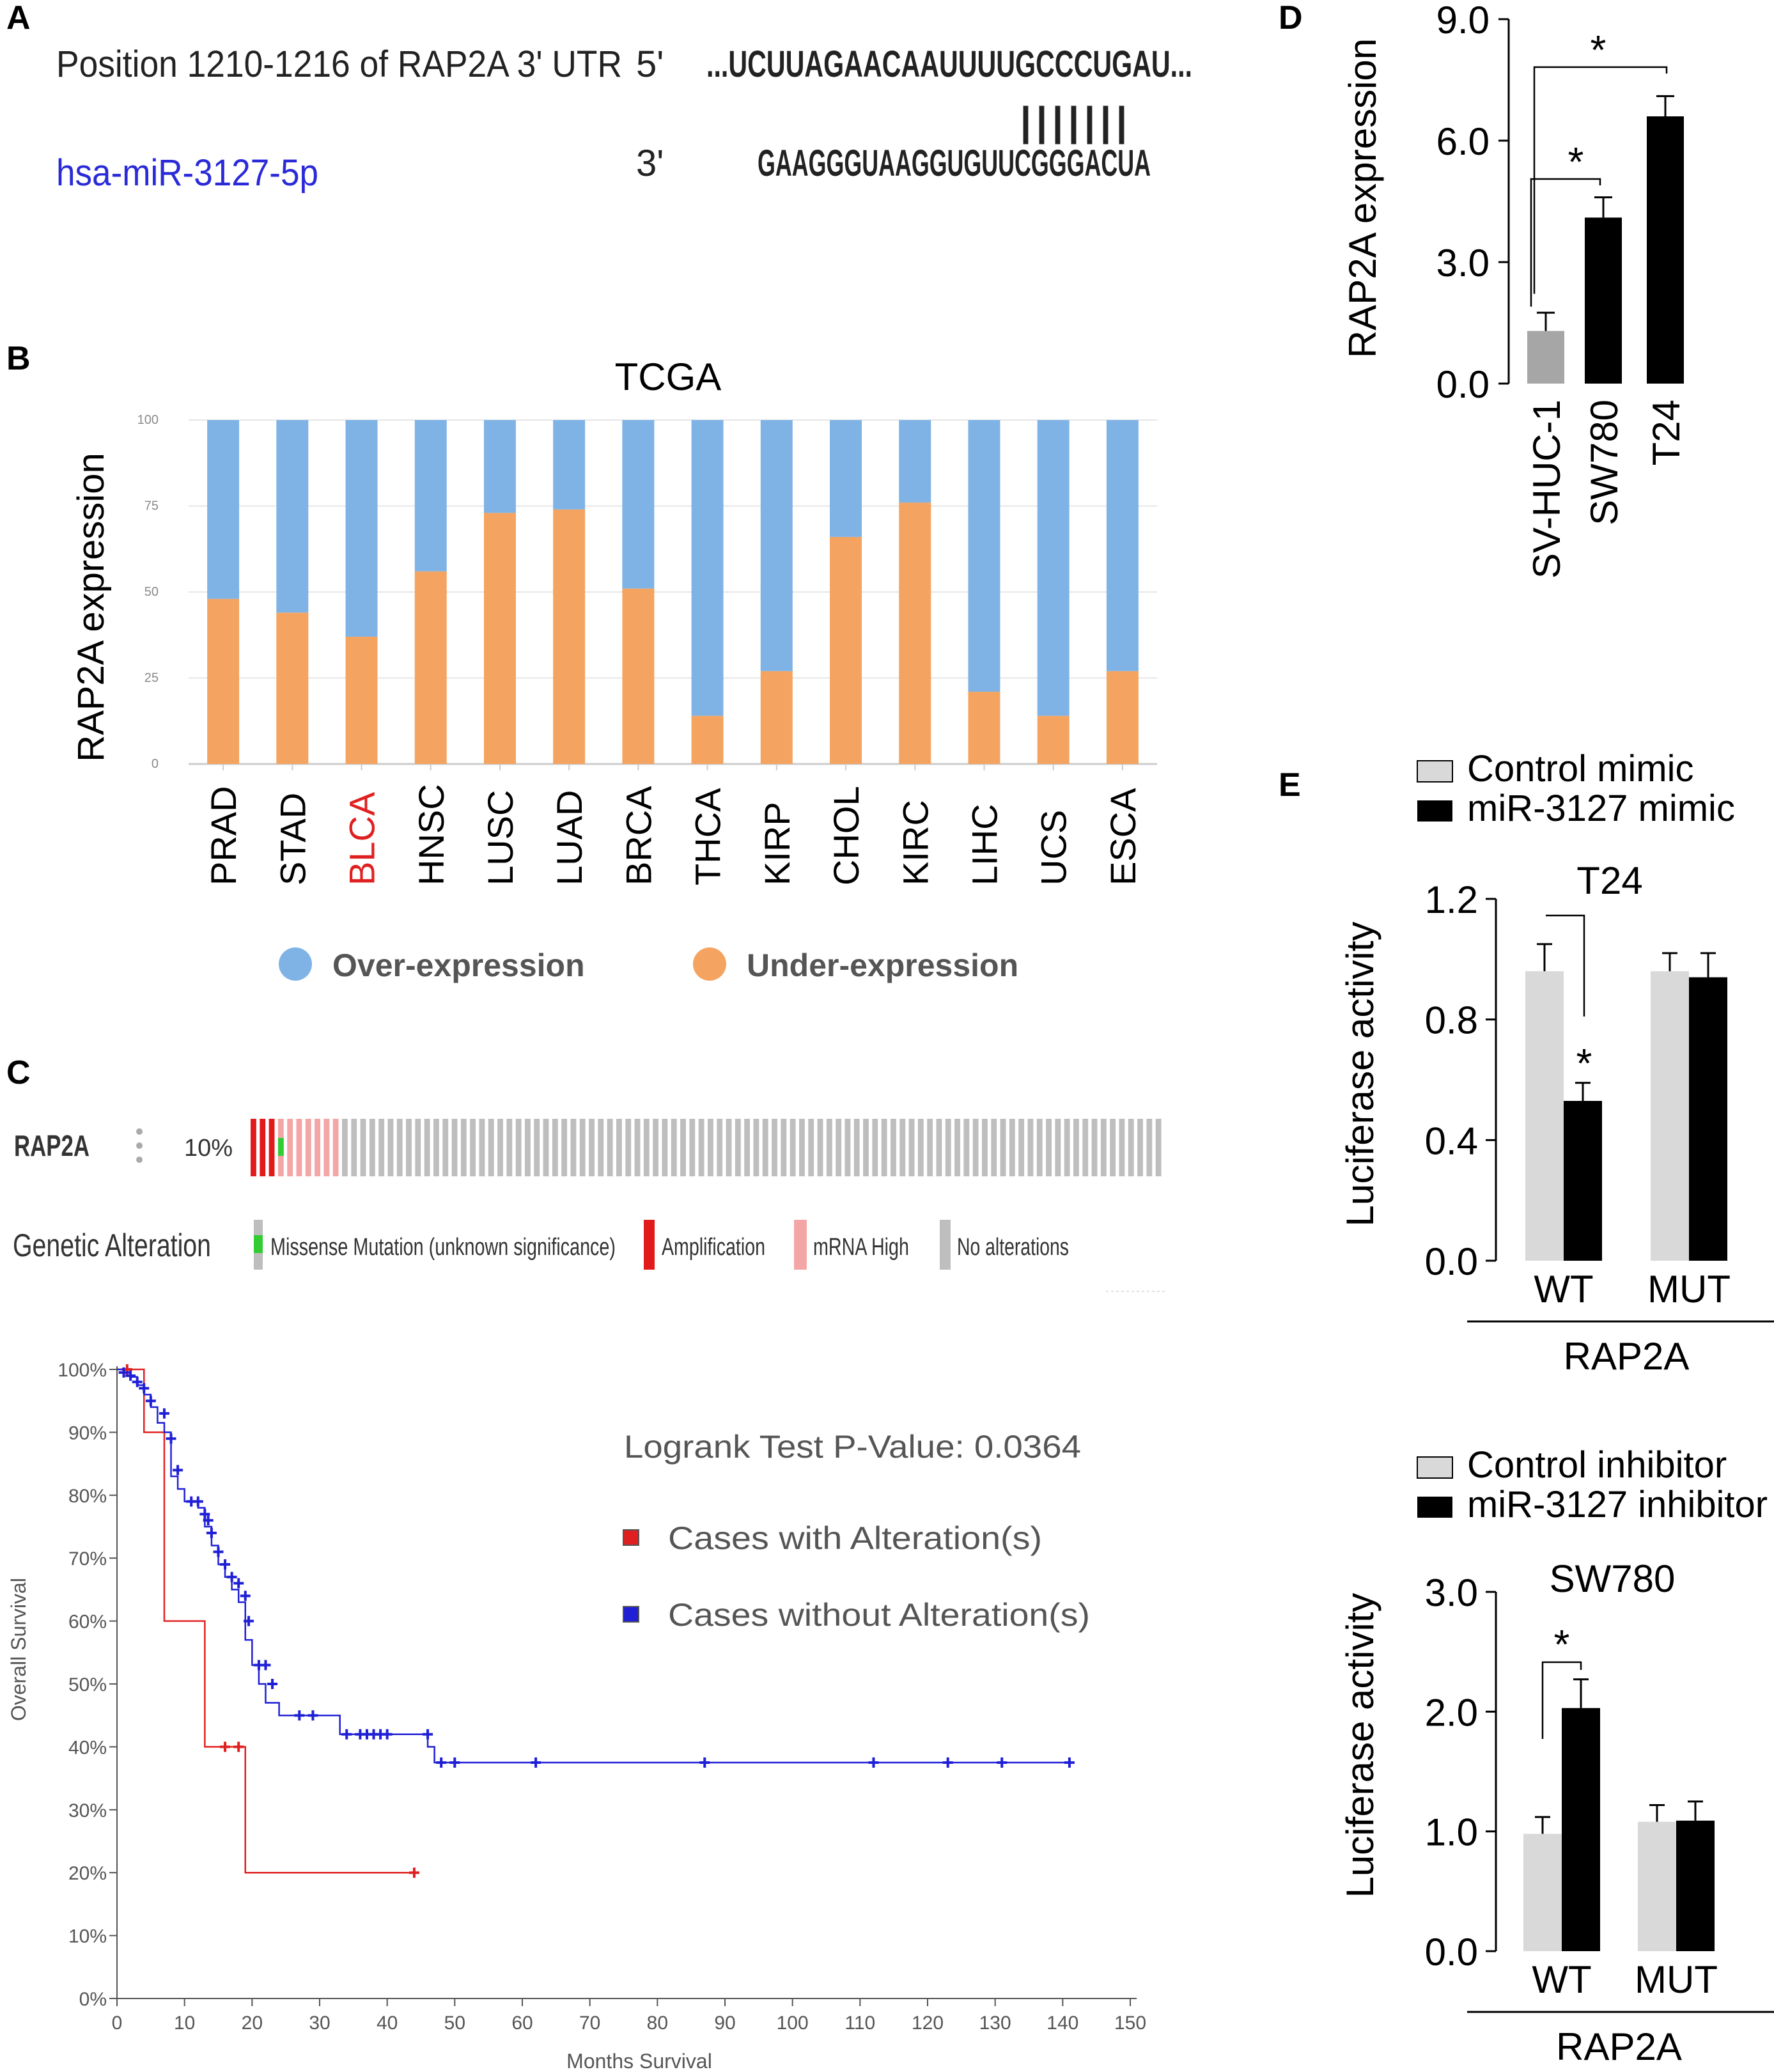  What do you see at coordinates (292, 516) in the screenshot?
I see `bar-stad-over-expression` at bounding box center [292, 516].